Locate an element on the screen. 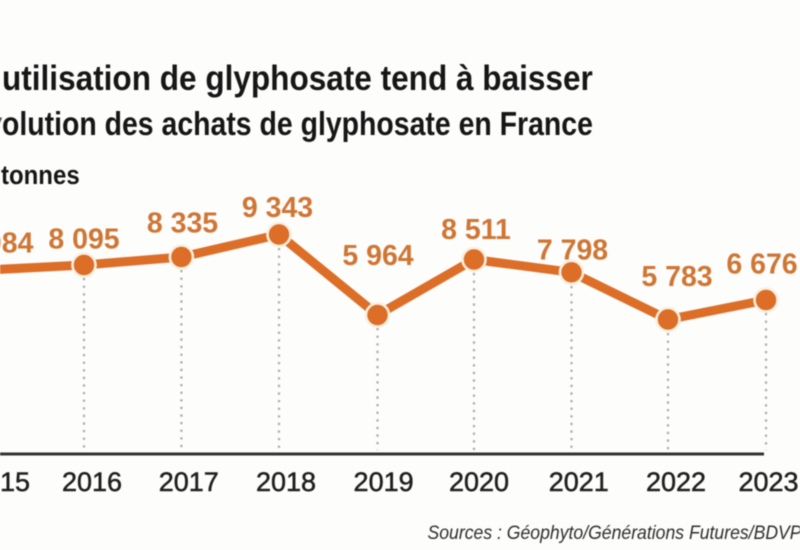 This screenshot has height=550, width=800. svg-text: 2017 is located at coordinates (189, 482).